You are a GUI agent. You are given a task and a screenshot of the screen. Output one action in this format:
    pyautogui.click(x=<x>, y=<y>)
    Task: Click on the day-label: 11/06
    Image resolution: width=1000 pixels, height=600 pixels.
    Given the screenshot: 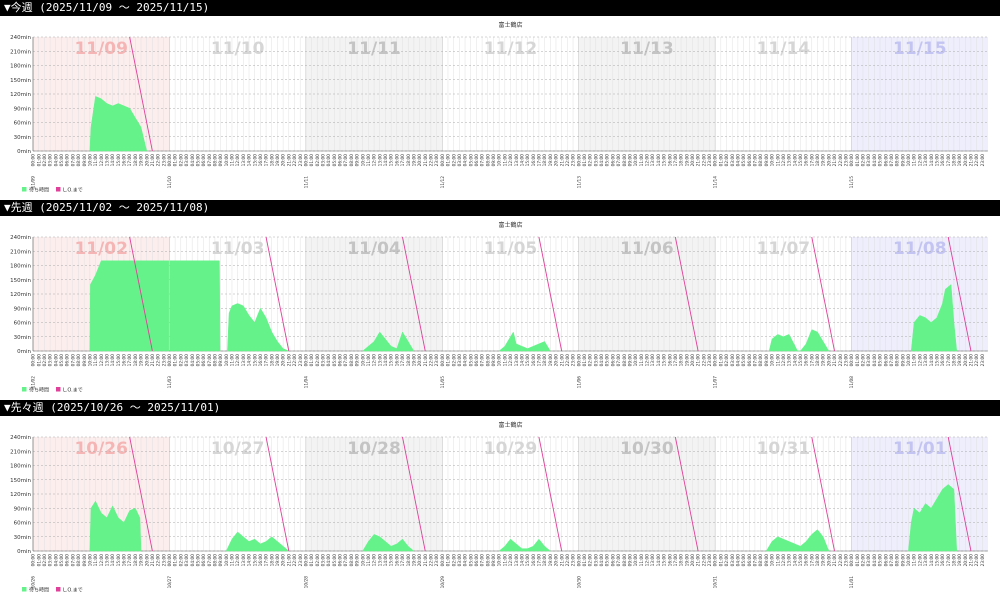 What is the action you would take?
    pyautogui.click(x=647, y=249)
    